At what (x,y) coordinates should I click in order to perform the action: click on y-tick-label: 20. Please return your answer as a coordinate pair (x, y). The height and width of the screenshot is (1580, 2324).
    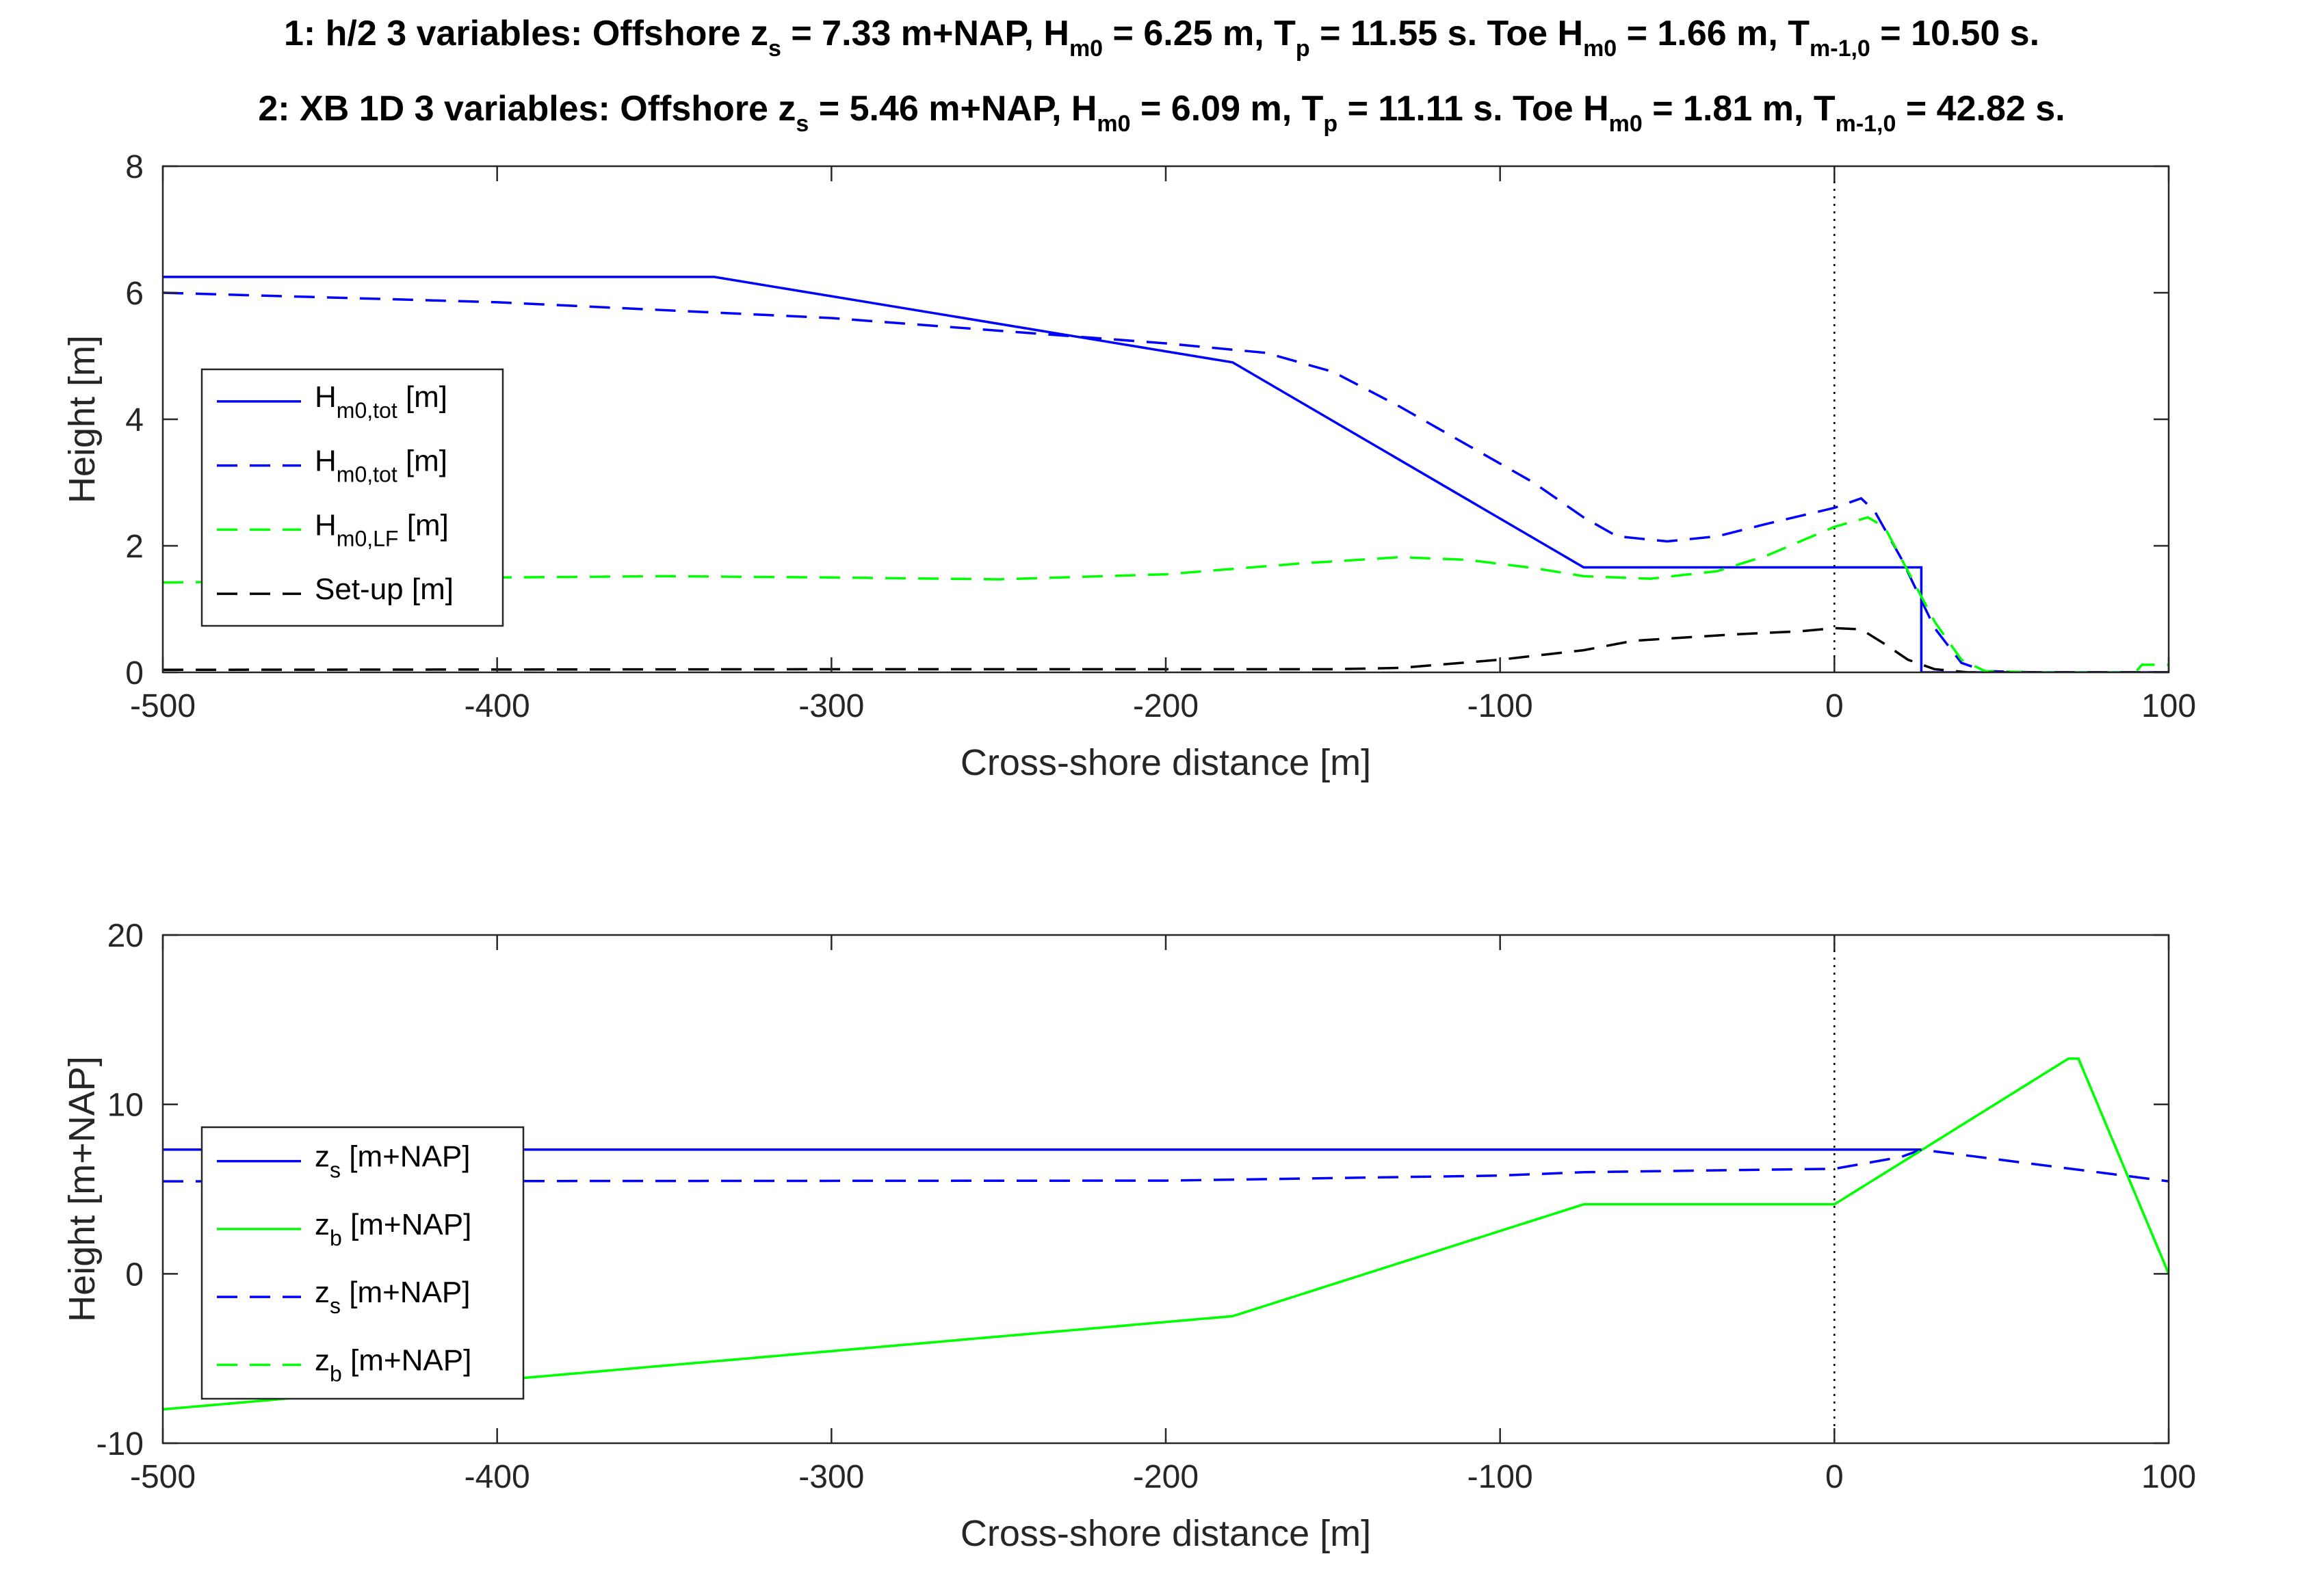
    Looking at the image, I should click on (125, 936).